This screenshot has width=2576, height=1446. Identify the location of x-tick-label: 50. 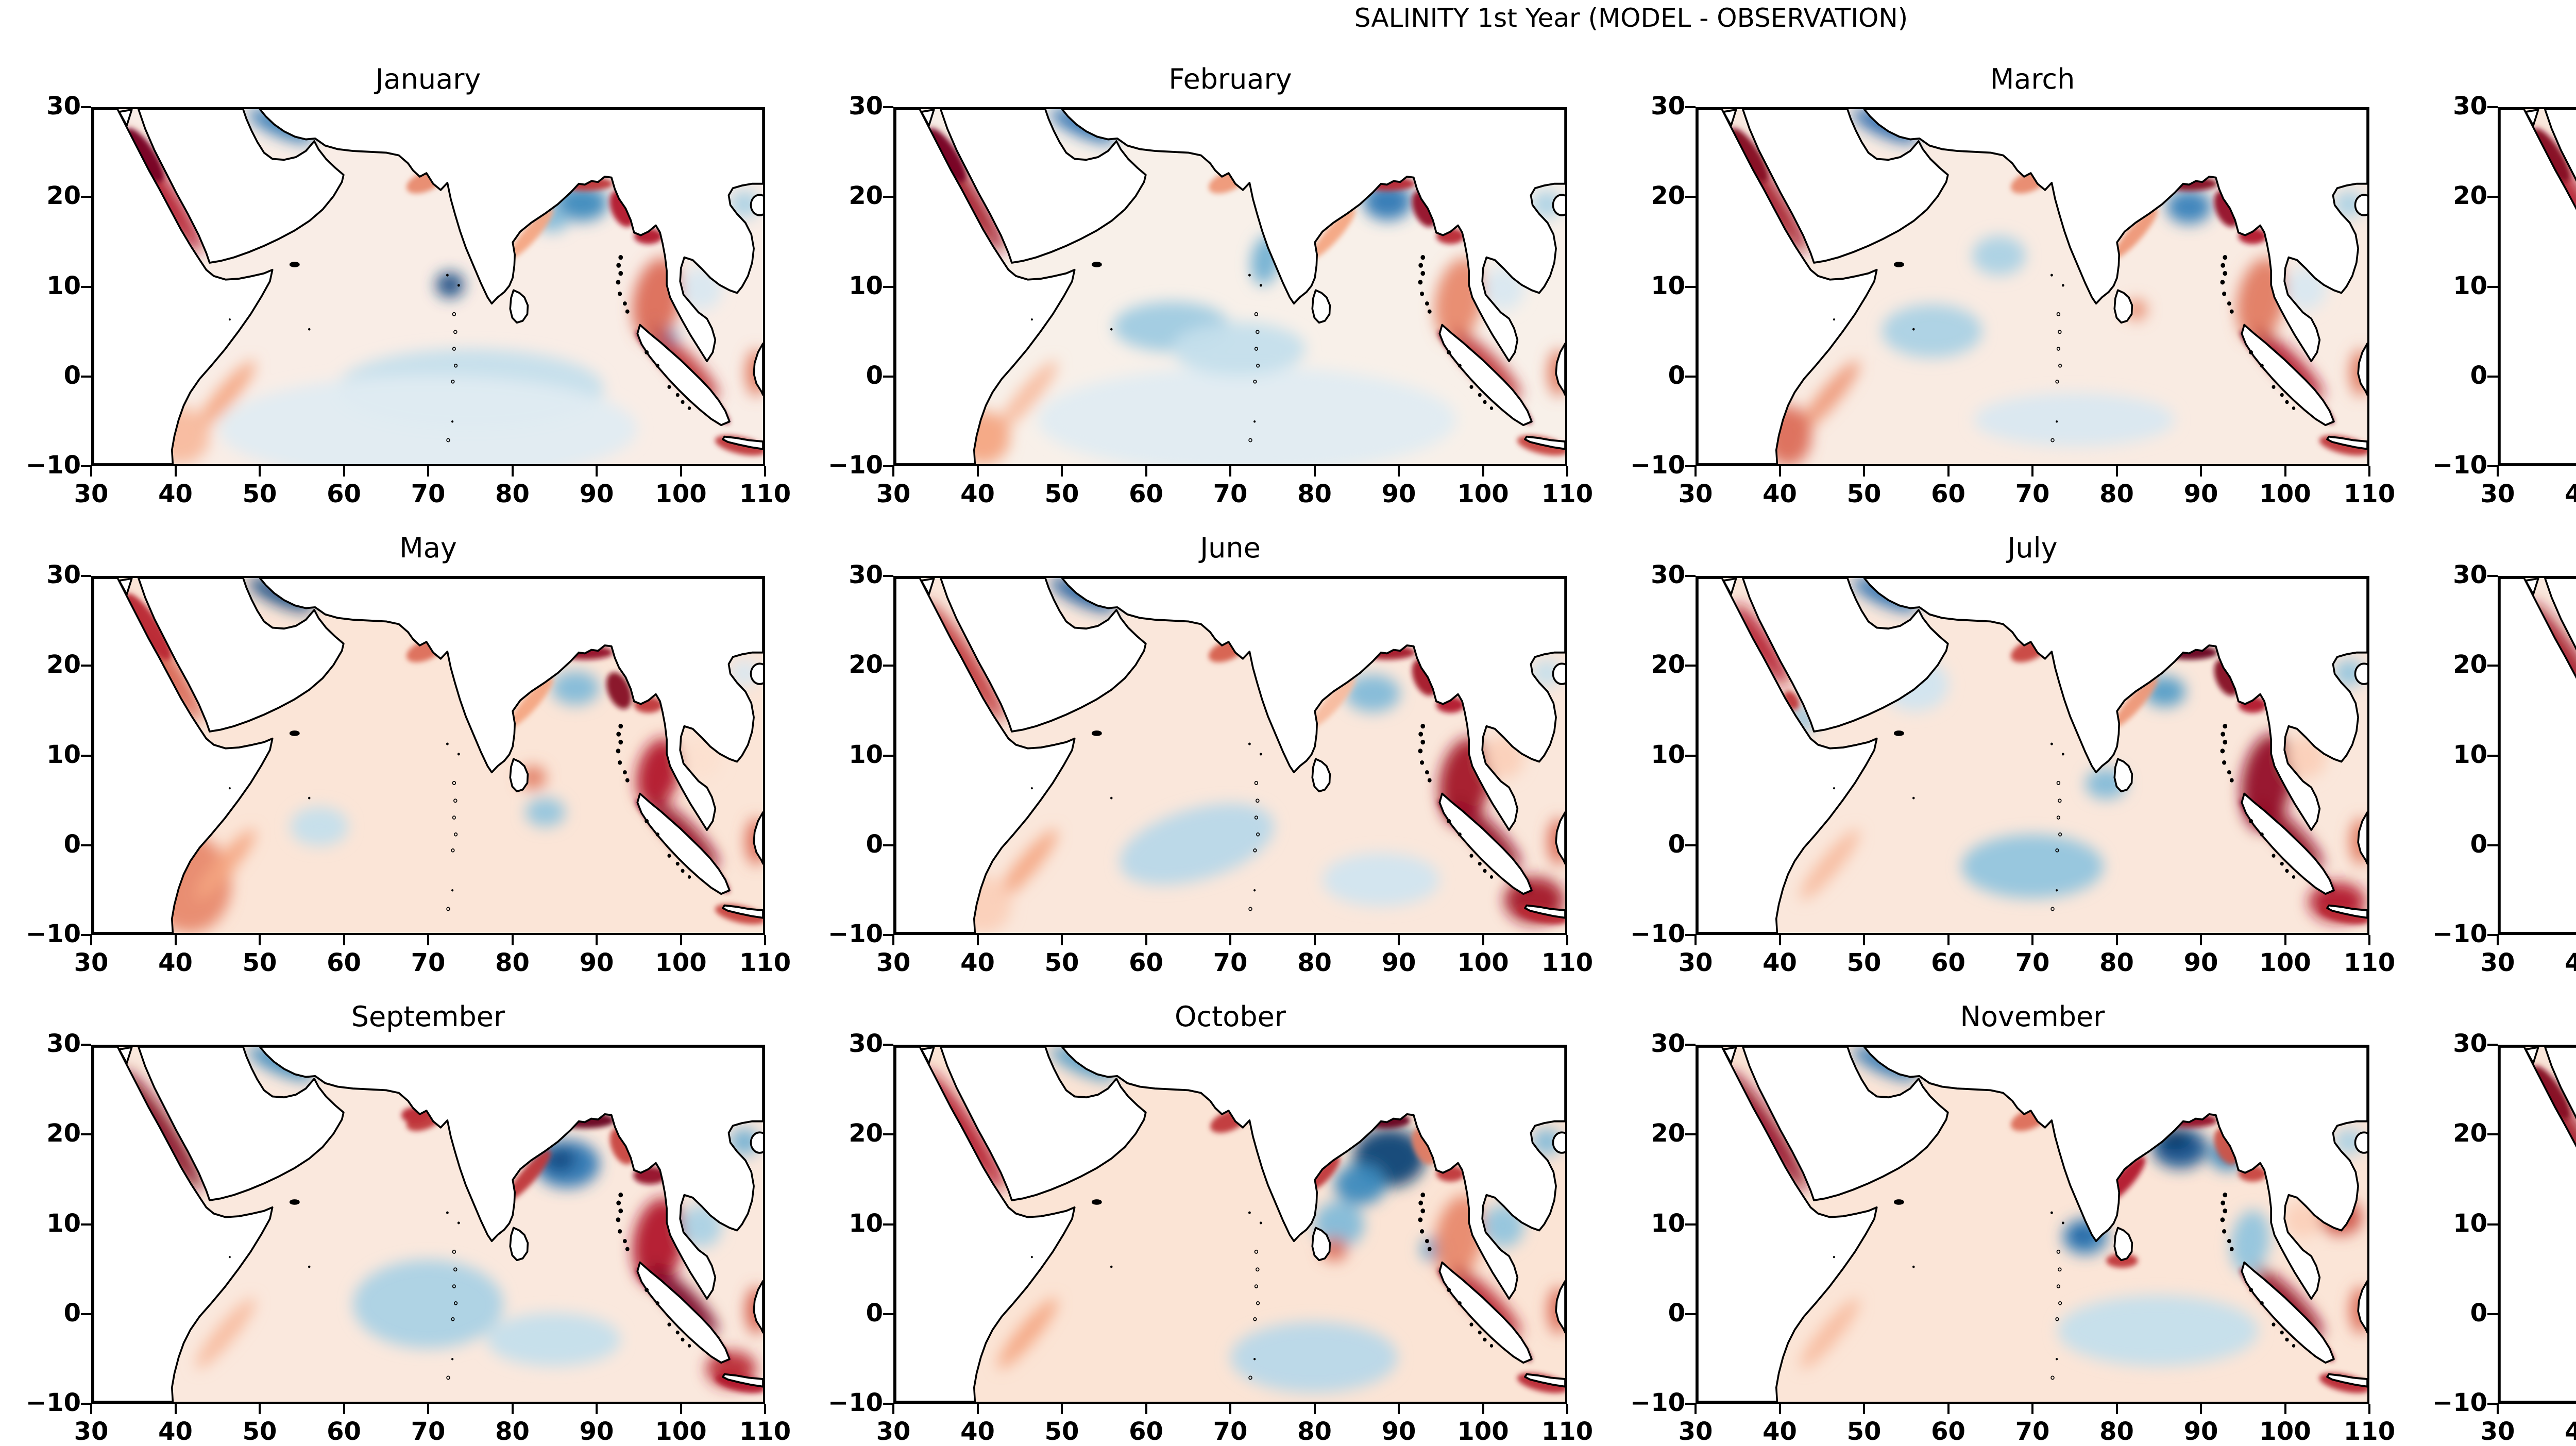
(1864, 1431).